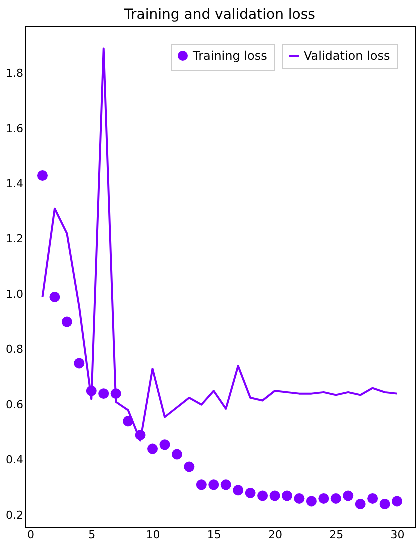 The height and width of the screenshot is (545, 417). I want to click on x-tick-label: 10, so click(153, 535).